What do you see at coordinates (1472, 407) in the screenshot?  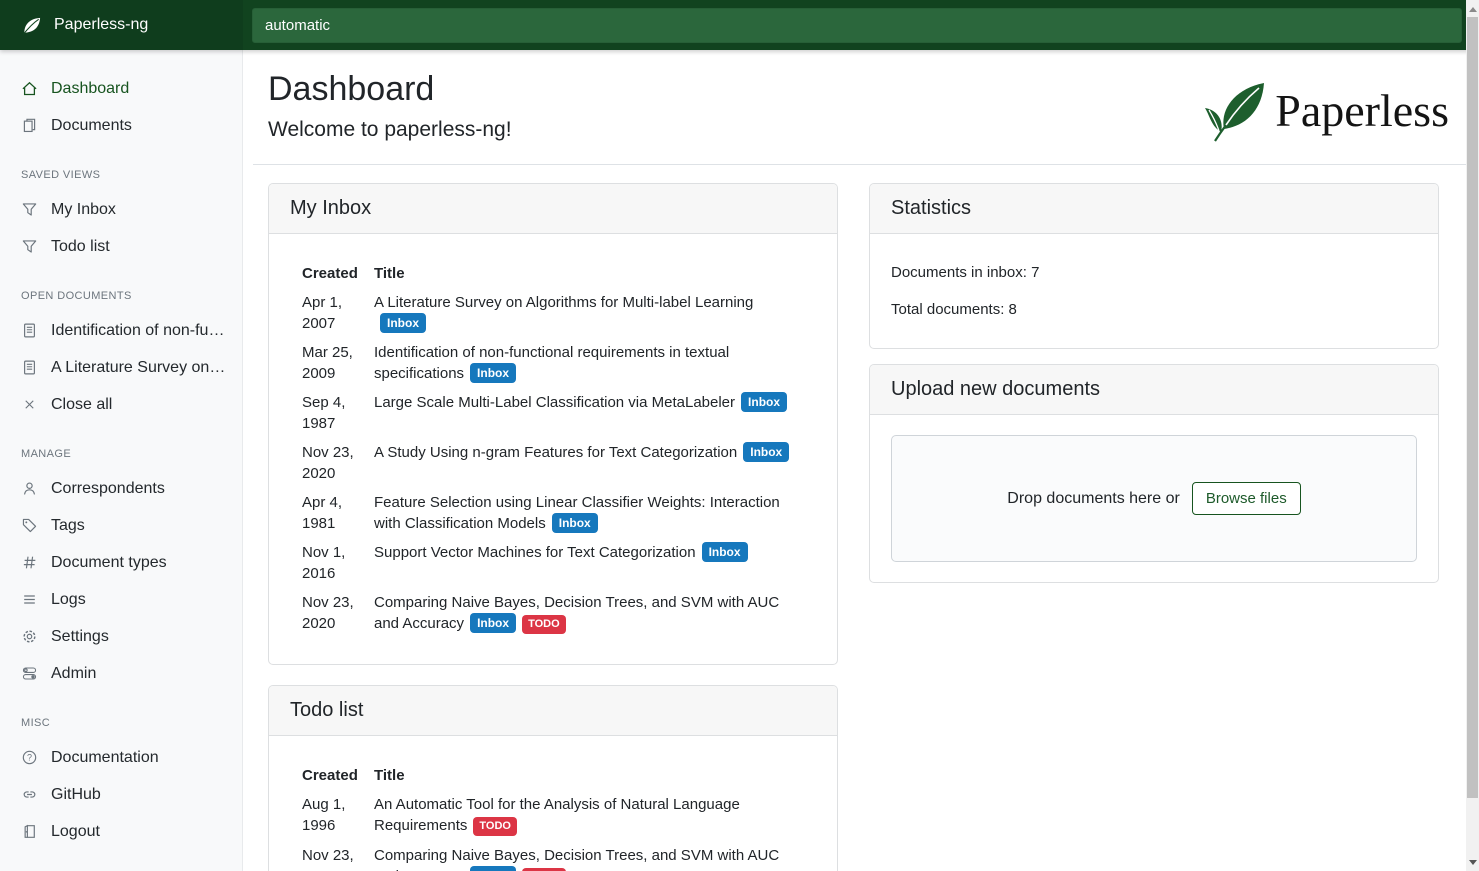 I see `scrollbar-thumb` at bounding box center [1472, 407].